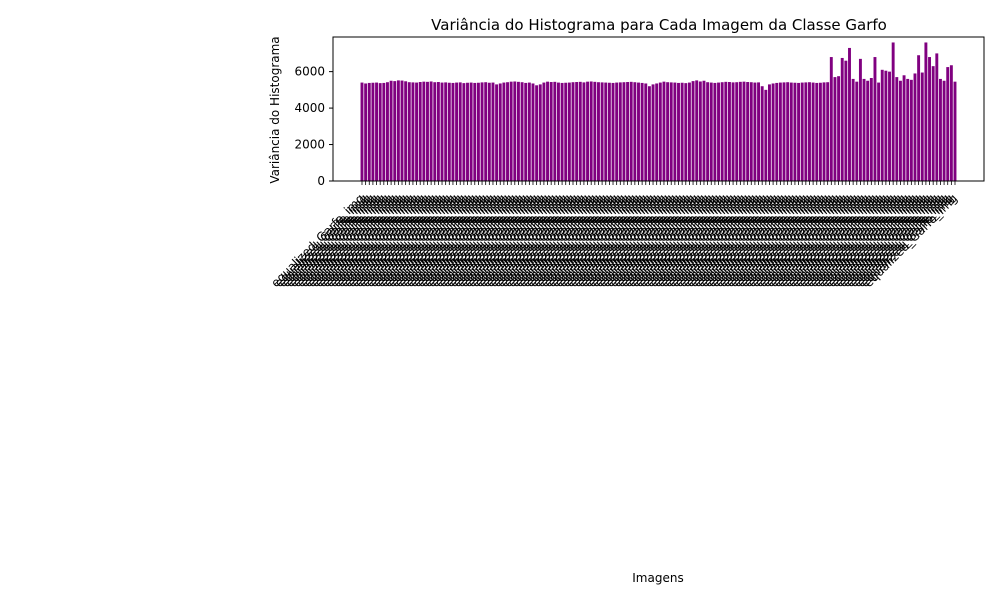 The image size is (1000, 600). I want to click on y-tick-label: 2000, so click(309, 145).